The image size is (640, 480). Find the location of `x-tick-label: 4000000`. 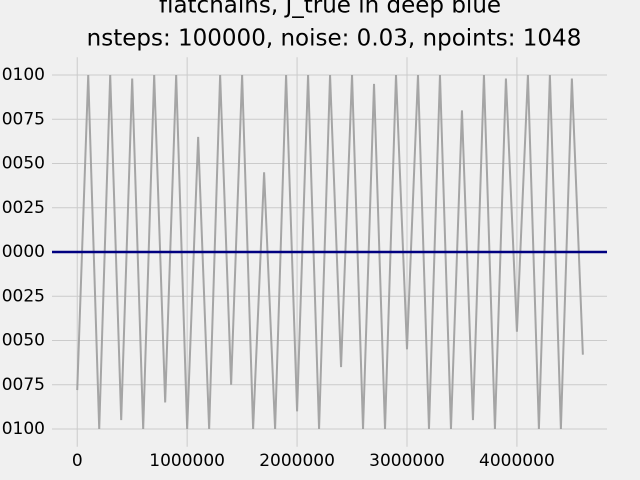

x-tick-label: 4000000 is located at coordinates (517, 461).